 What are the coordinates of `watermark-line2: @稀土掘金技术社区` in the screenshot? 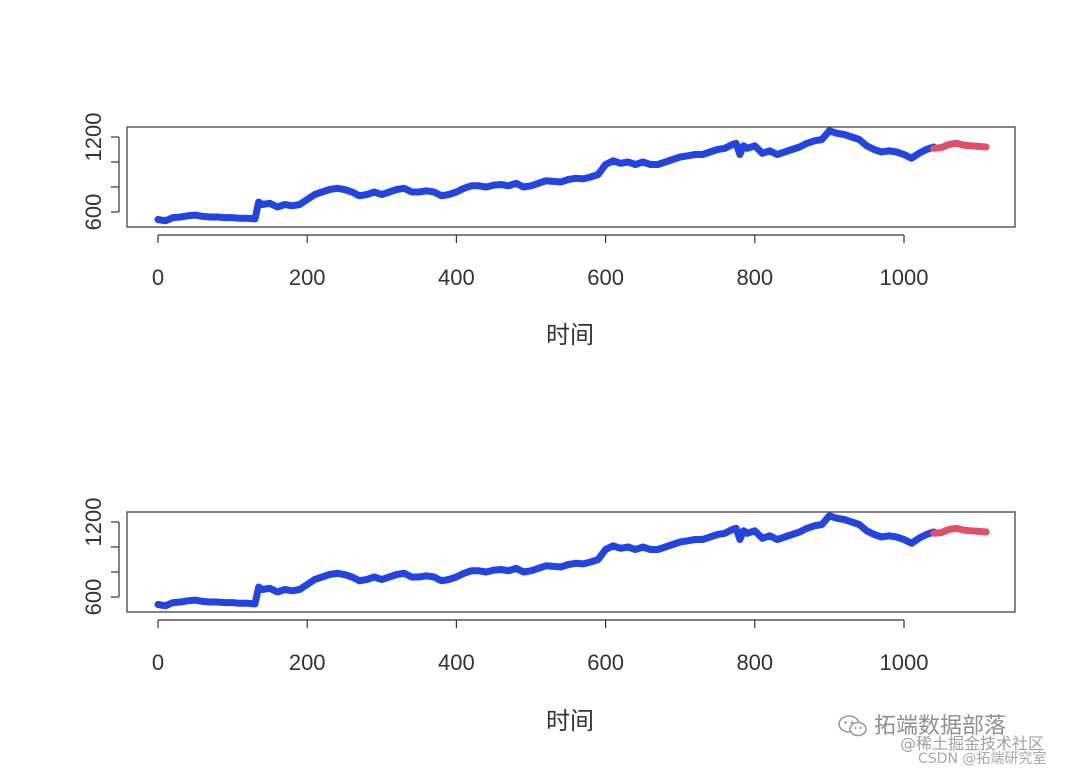 It's located at (972, 743).